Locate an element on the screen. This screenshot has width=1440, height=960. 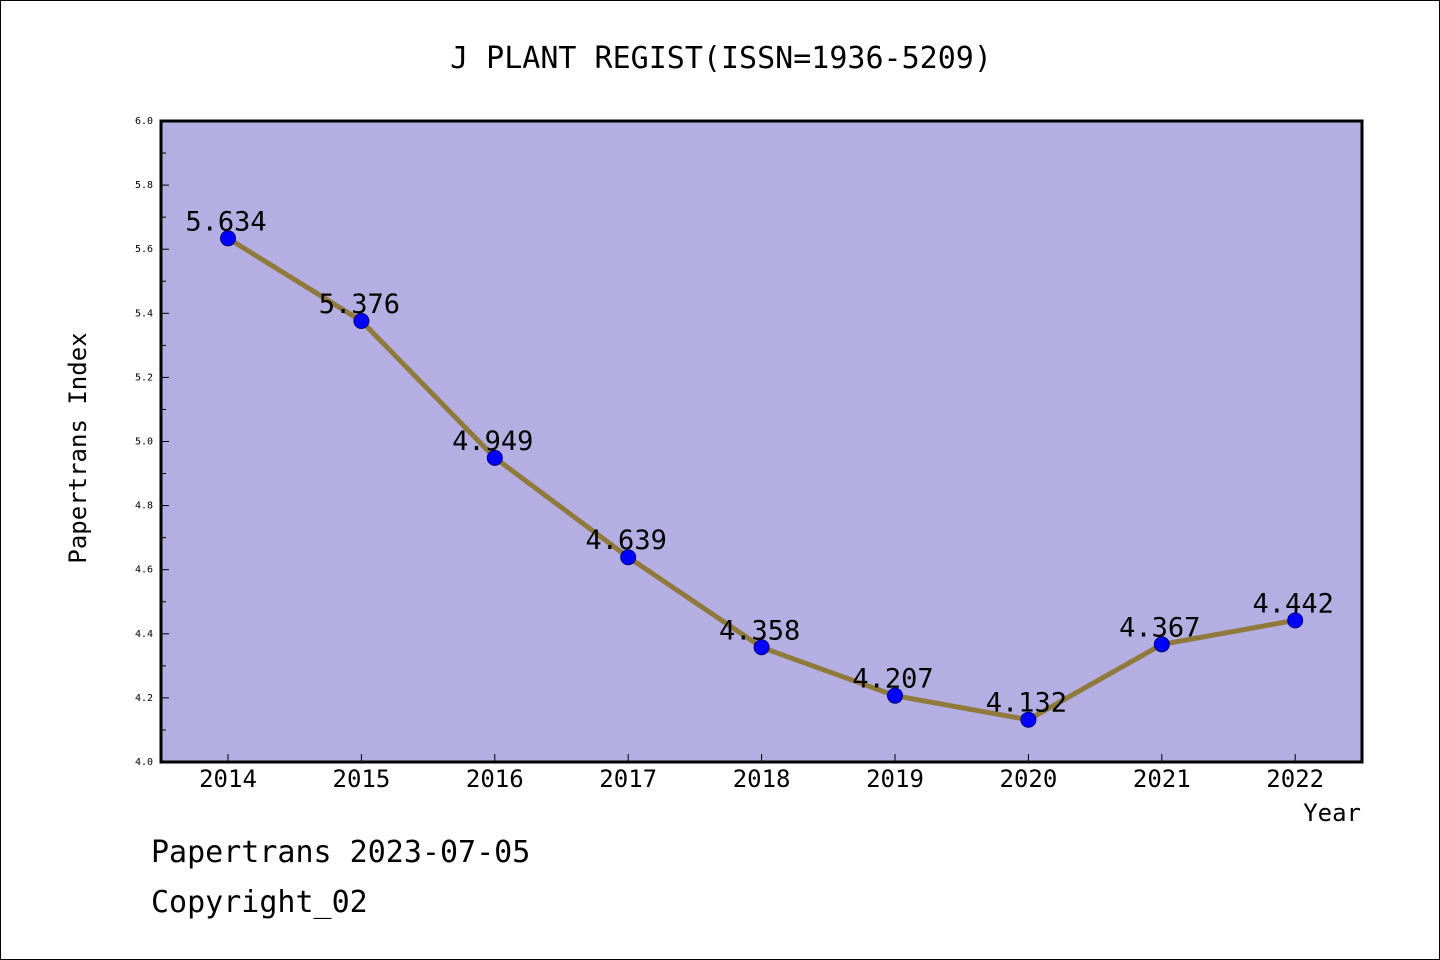
data-label: 4.367 is located at coordinates (1159, 627).